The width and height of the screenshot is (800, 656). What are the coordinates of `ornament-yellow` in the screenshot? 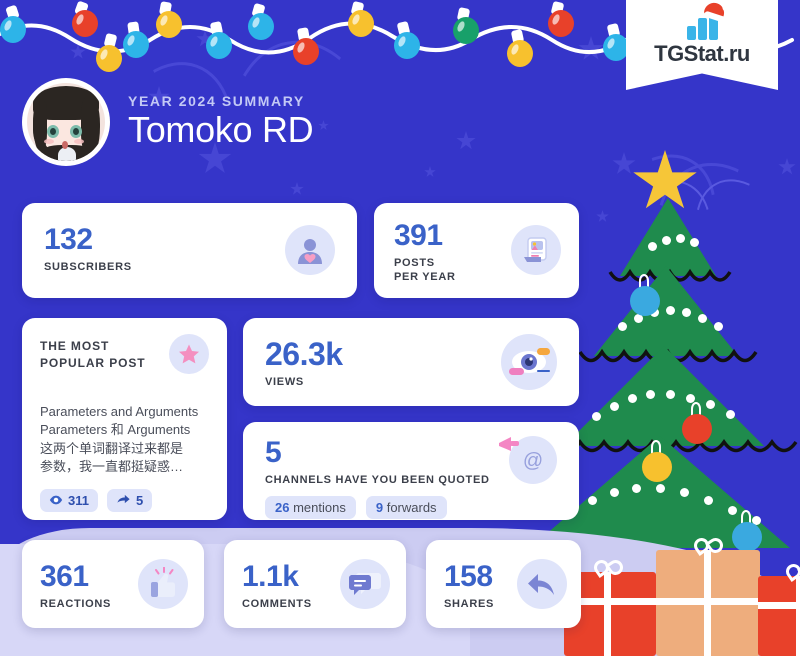 It's located at (657, 467).